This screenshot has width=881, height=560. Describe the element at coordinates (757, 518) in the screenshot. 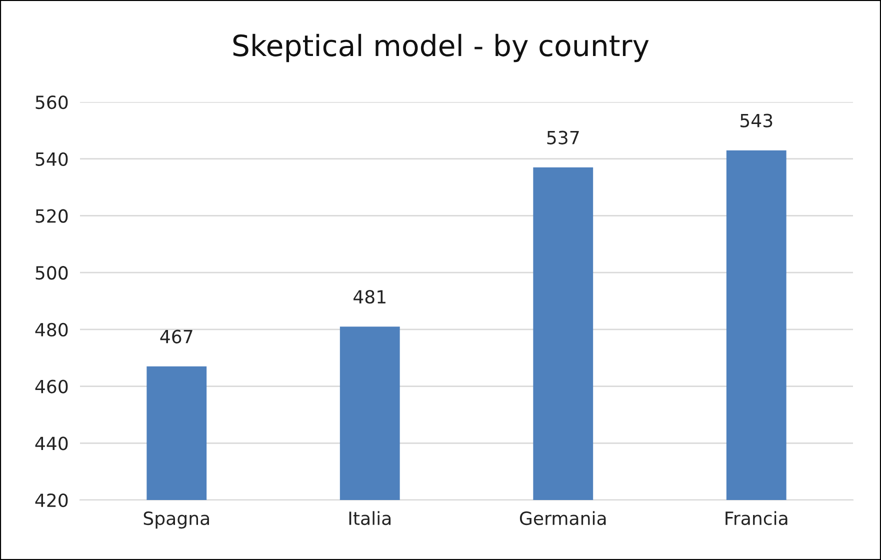

I see `x-tick-label: Francia` at that location.